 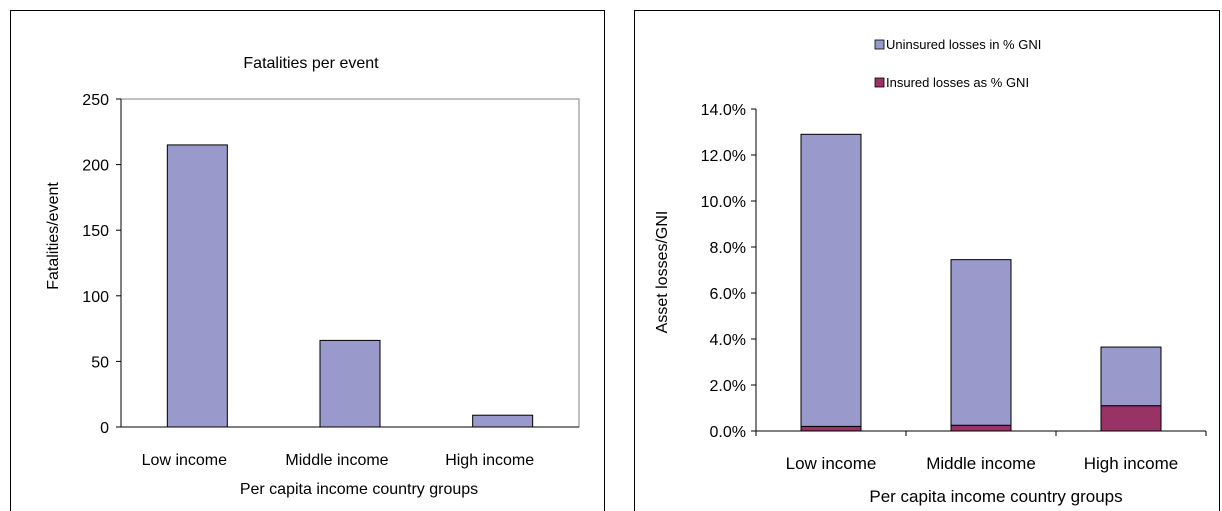 What do you see at coordinates (95, 166) in the screenshot?
I see `y-tick-label: 200` at bounding box center [95, 166].